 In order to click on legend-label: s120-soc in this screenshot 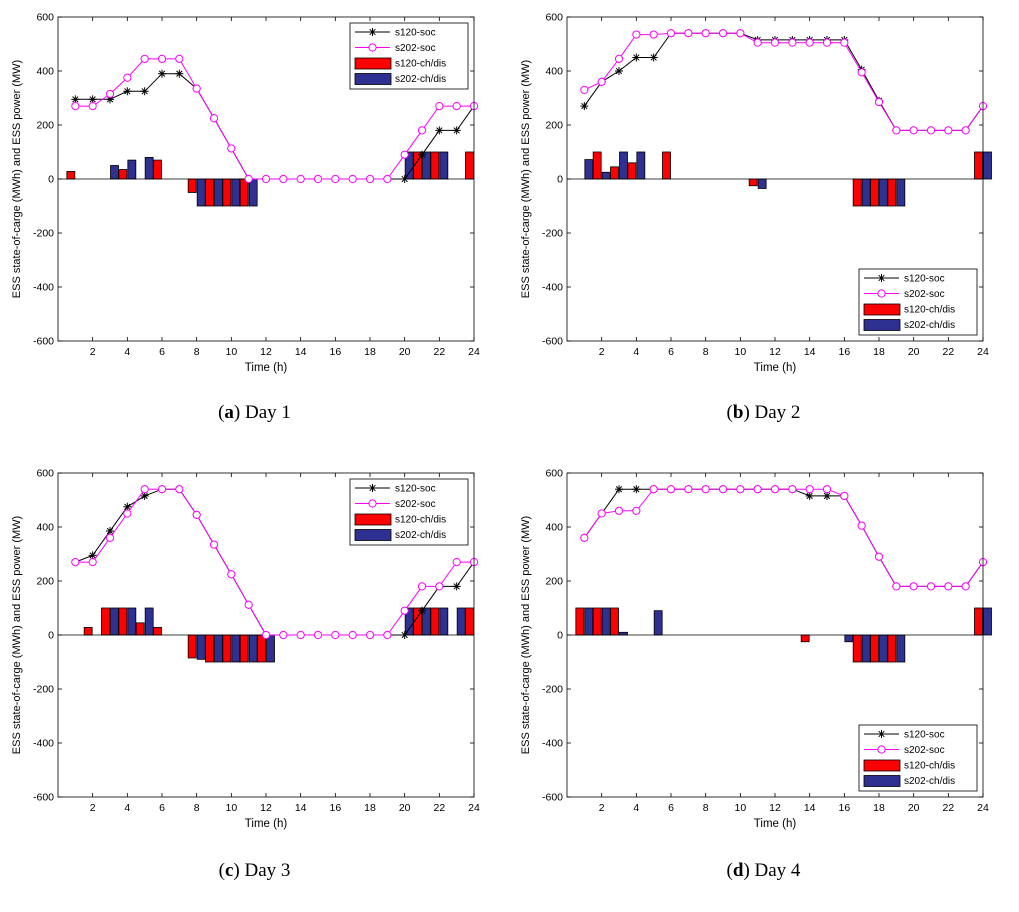, I will do `click(415, 489)`.